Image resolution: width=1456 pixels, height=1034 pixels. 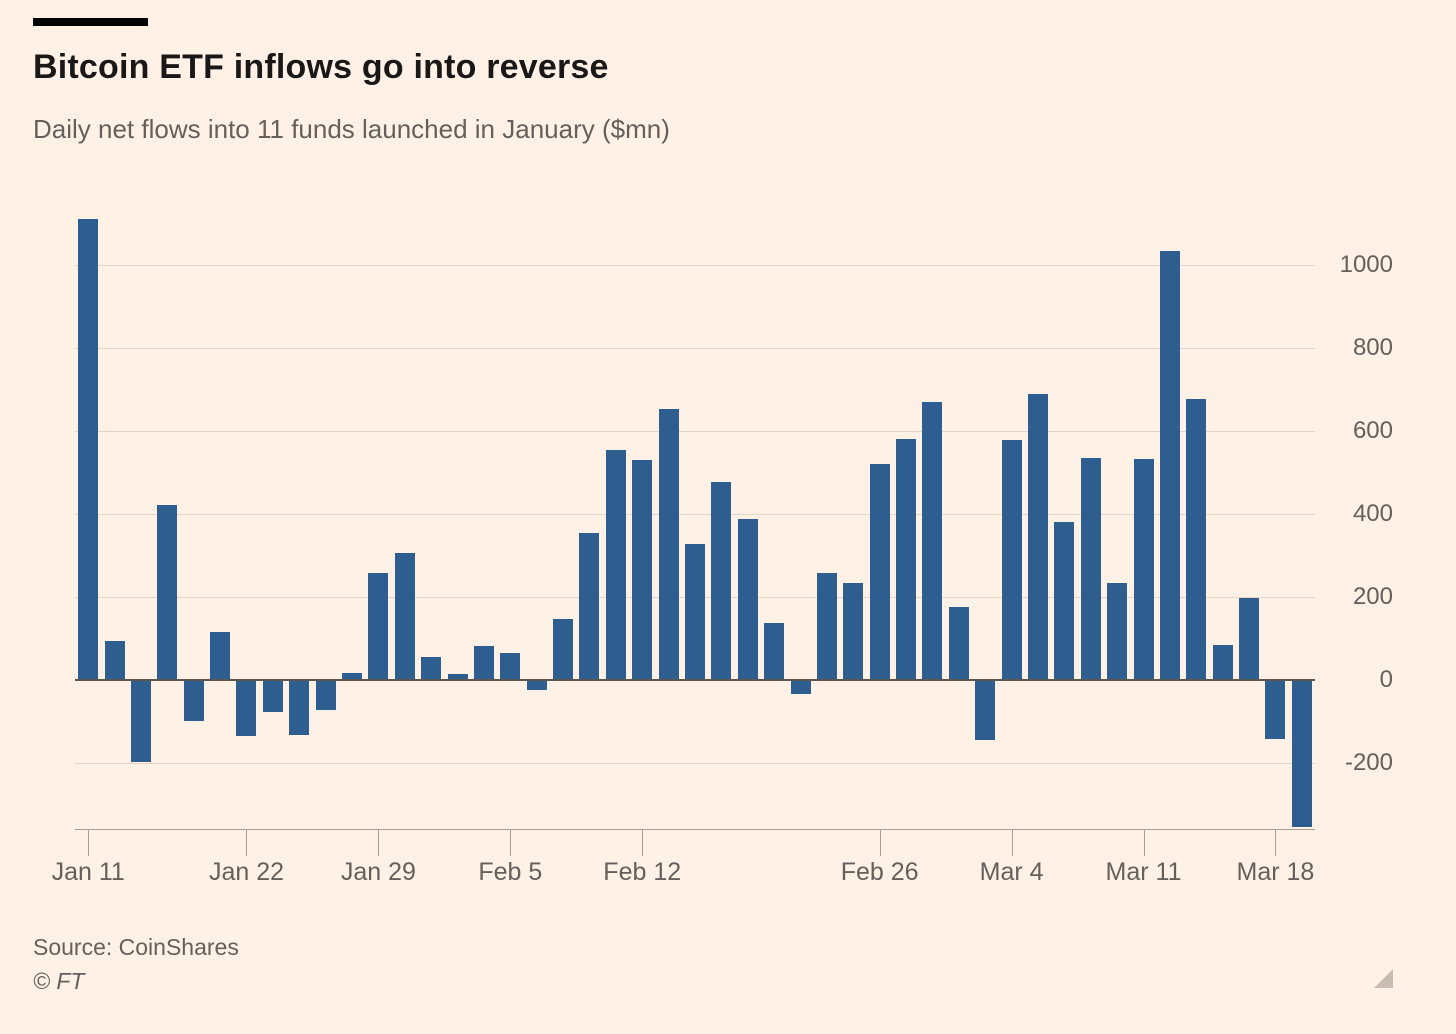 I want to click on ft-credit: © FT, so click(x=59, y=981).